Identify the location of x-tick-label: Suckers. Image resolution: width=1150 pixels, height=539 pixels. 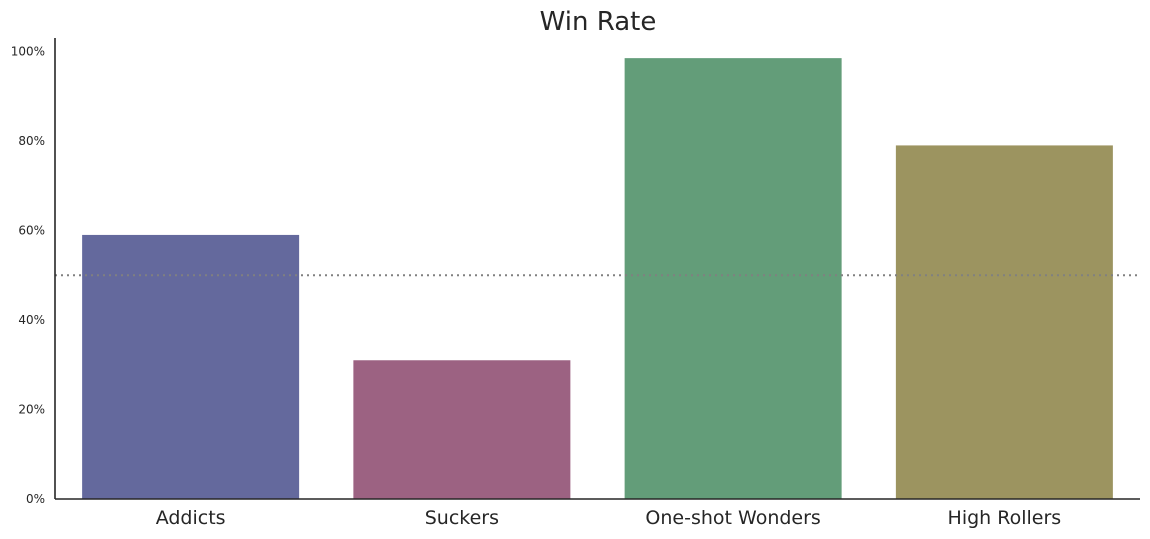
(462, 518).